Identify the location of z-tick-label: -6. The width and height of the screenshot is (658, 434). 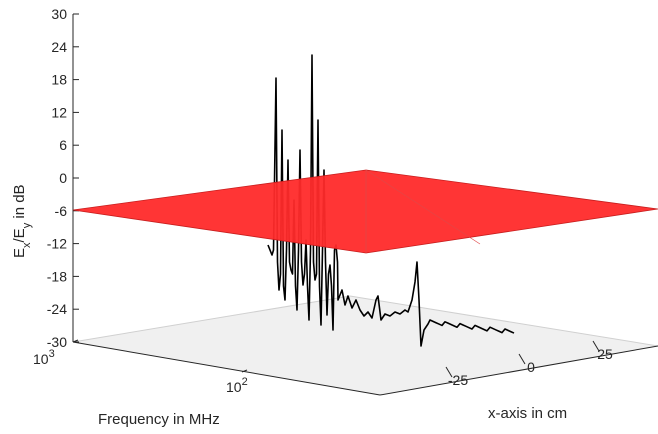
(61, 211).